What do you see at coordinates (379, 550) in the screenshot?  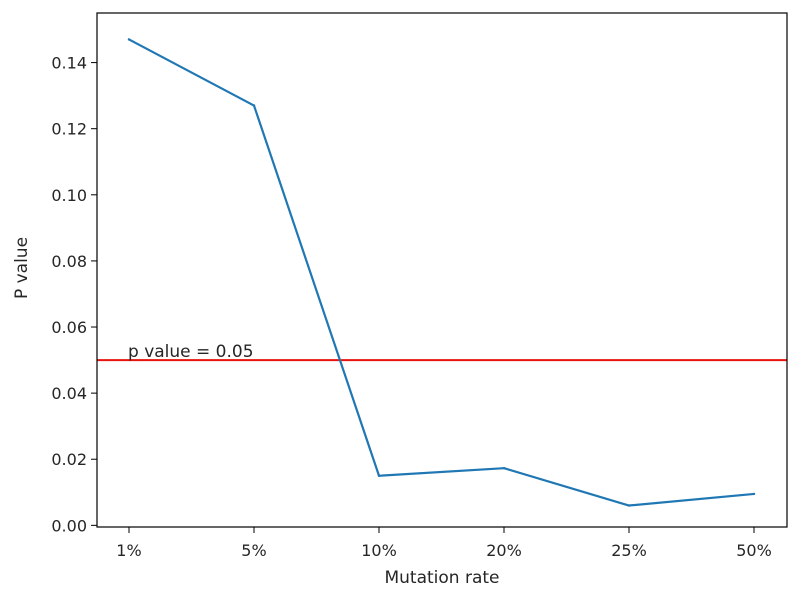 I see `x-tick-label: 10%` at bounding box center [379, 550].